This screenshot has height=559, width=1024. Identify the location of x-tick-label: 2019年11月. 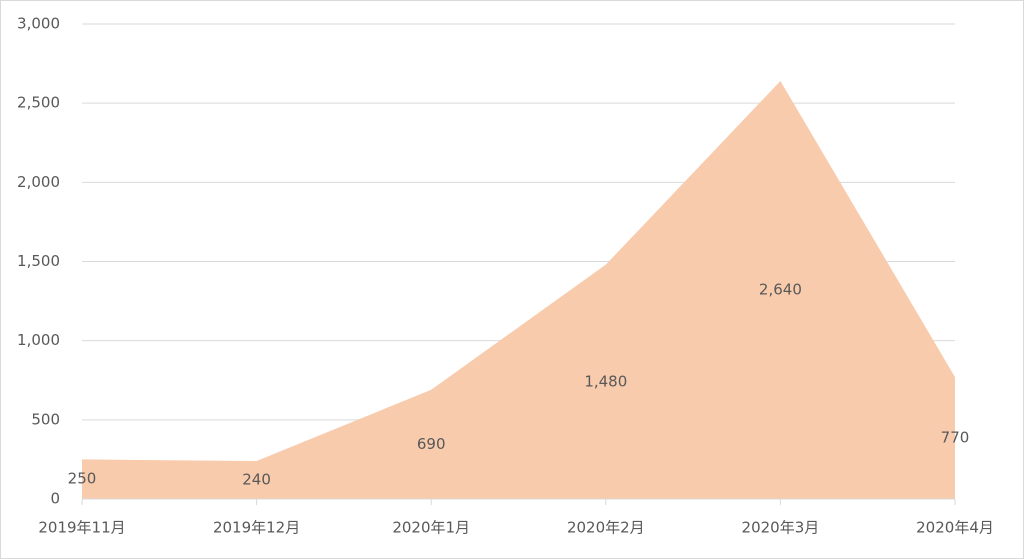
(81, 528).